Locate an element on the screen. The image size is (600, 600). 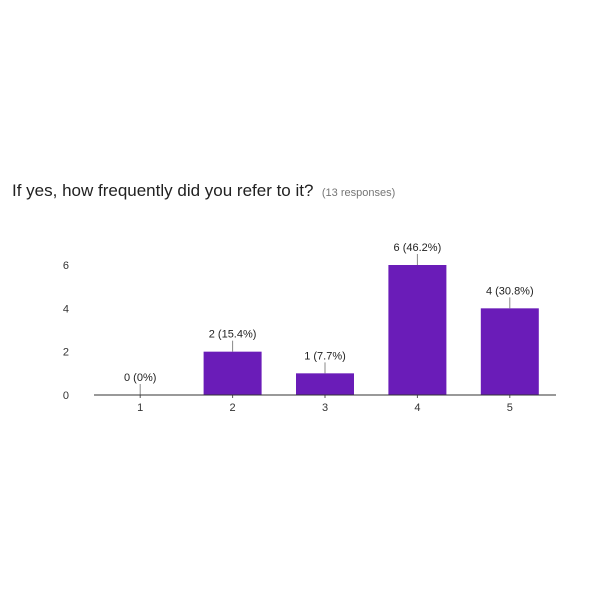
x-tick-label: 4 is located at coordinates (417, 408).